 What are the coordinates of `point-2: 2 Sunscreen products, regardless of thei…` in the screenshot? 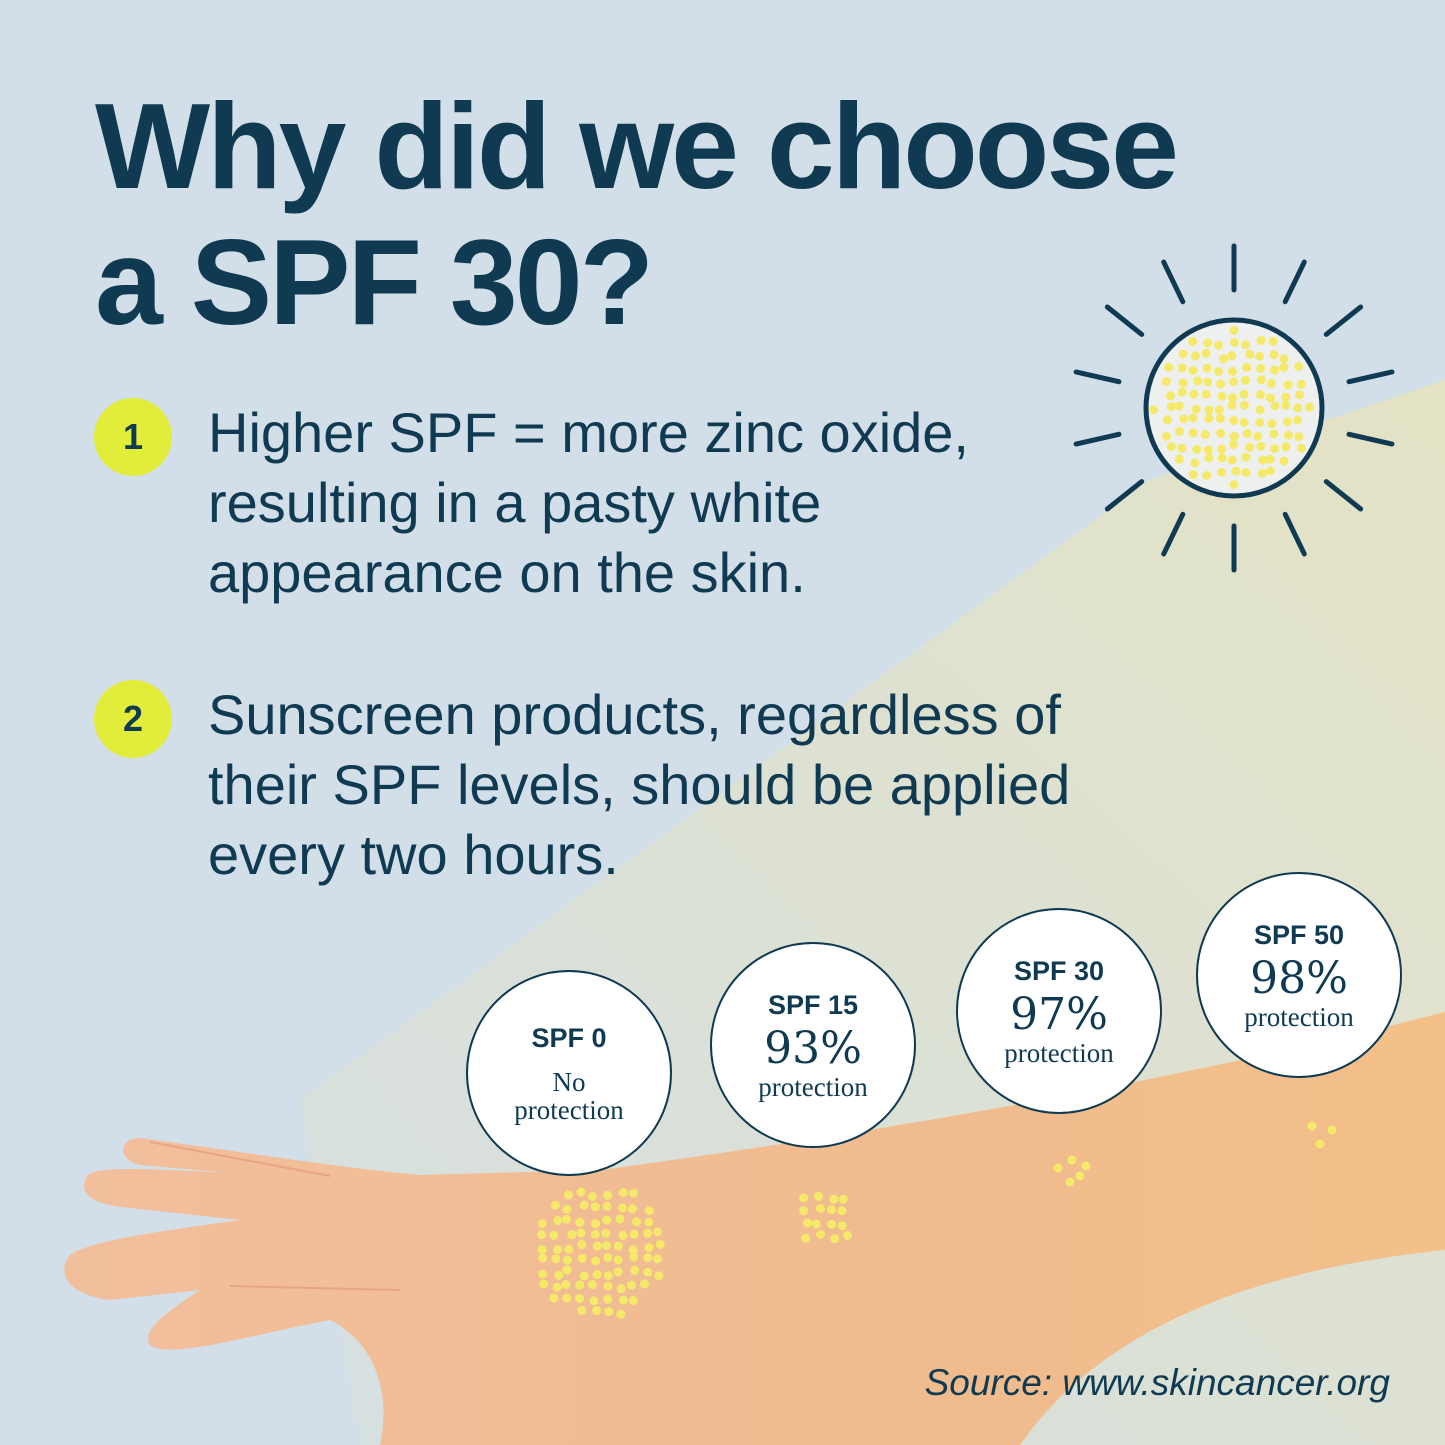 It's located at (601, 785).